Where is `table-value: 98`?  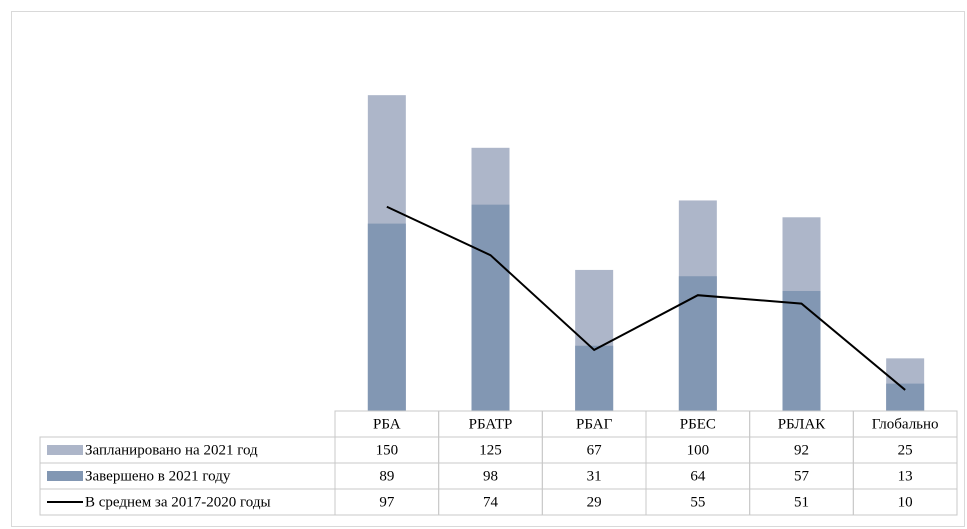 table-value: 98 is located at coordinates (490, 476).